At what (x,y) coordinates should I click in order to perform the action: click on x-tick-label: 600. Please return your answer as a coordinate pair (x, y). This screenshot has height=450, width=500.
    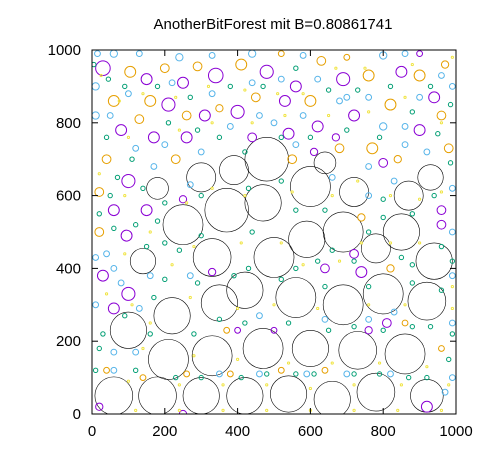
    Looking at the image, I should click on (310, 431).